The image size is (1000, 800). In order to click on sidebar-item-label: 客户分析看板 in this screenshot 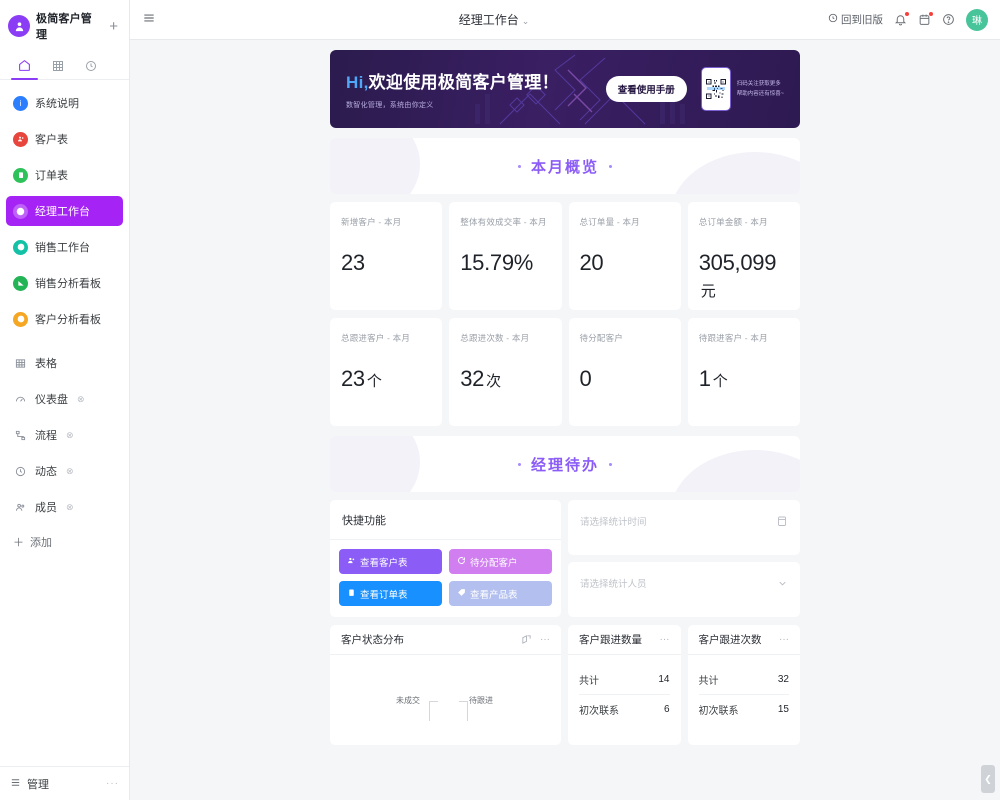, I will do `click(68, 320)`.